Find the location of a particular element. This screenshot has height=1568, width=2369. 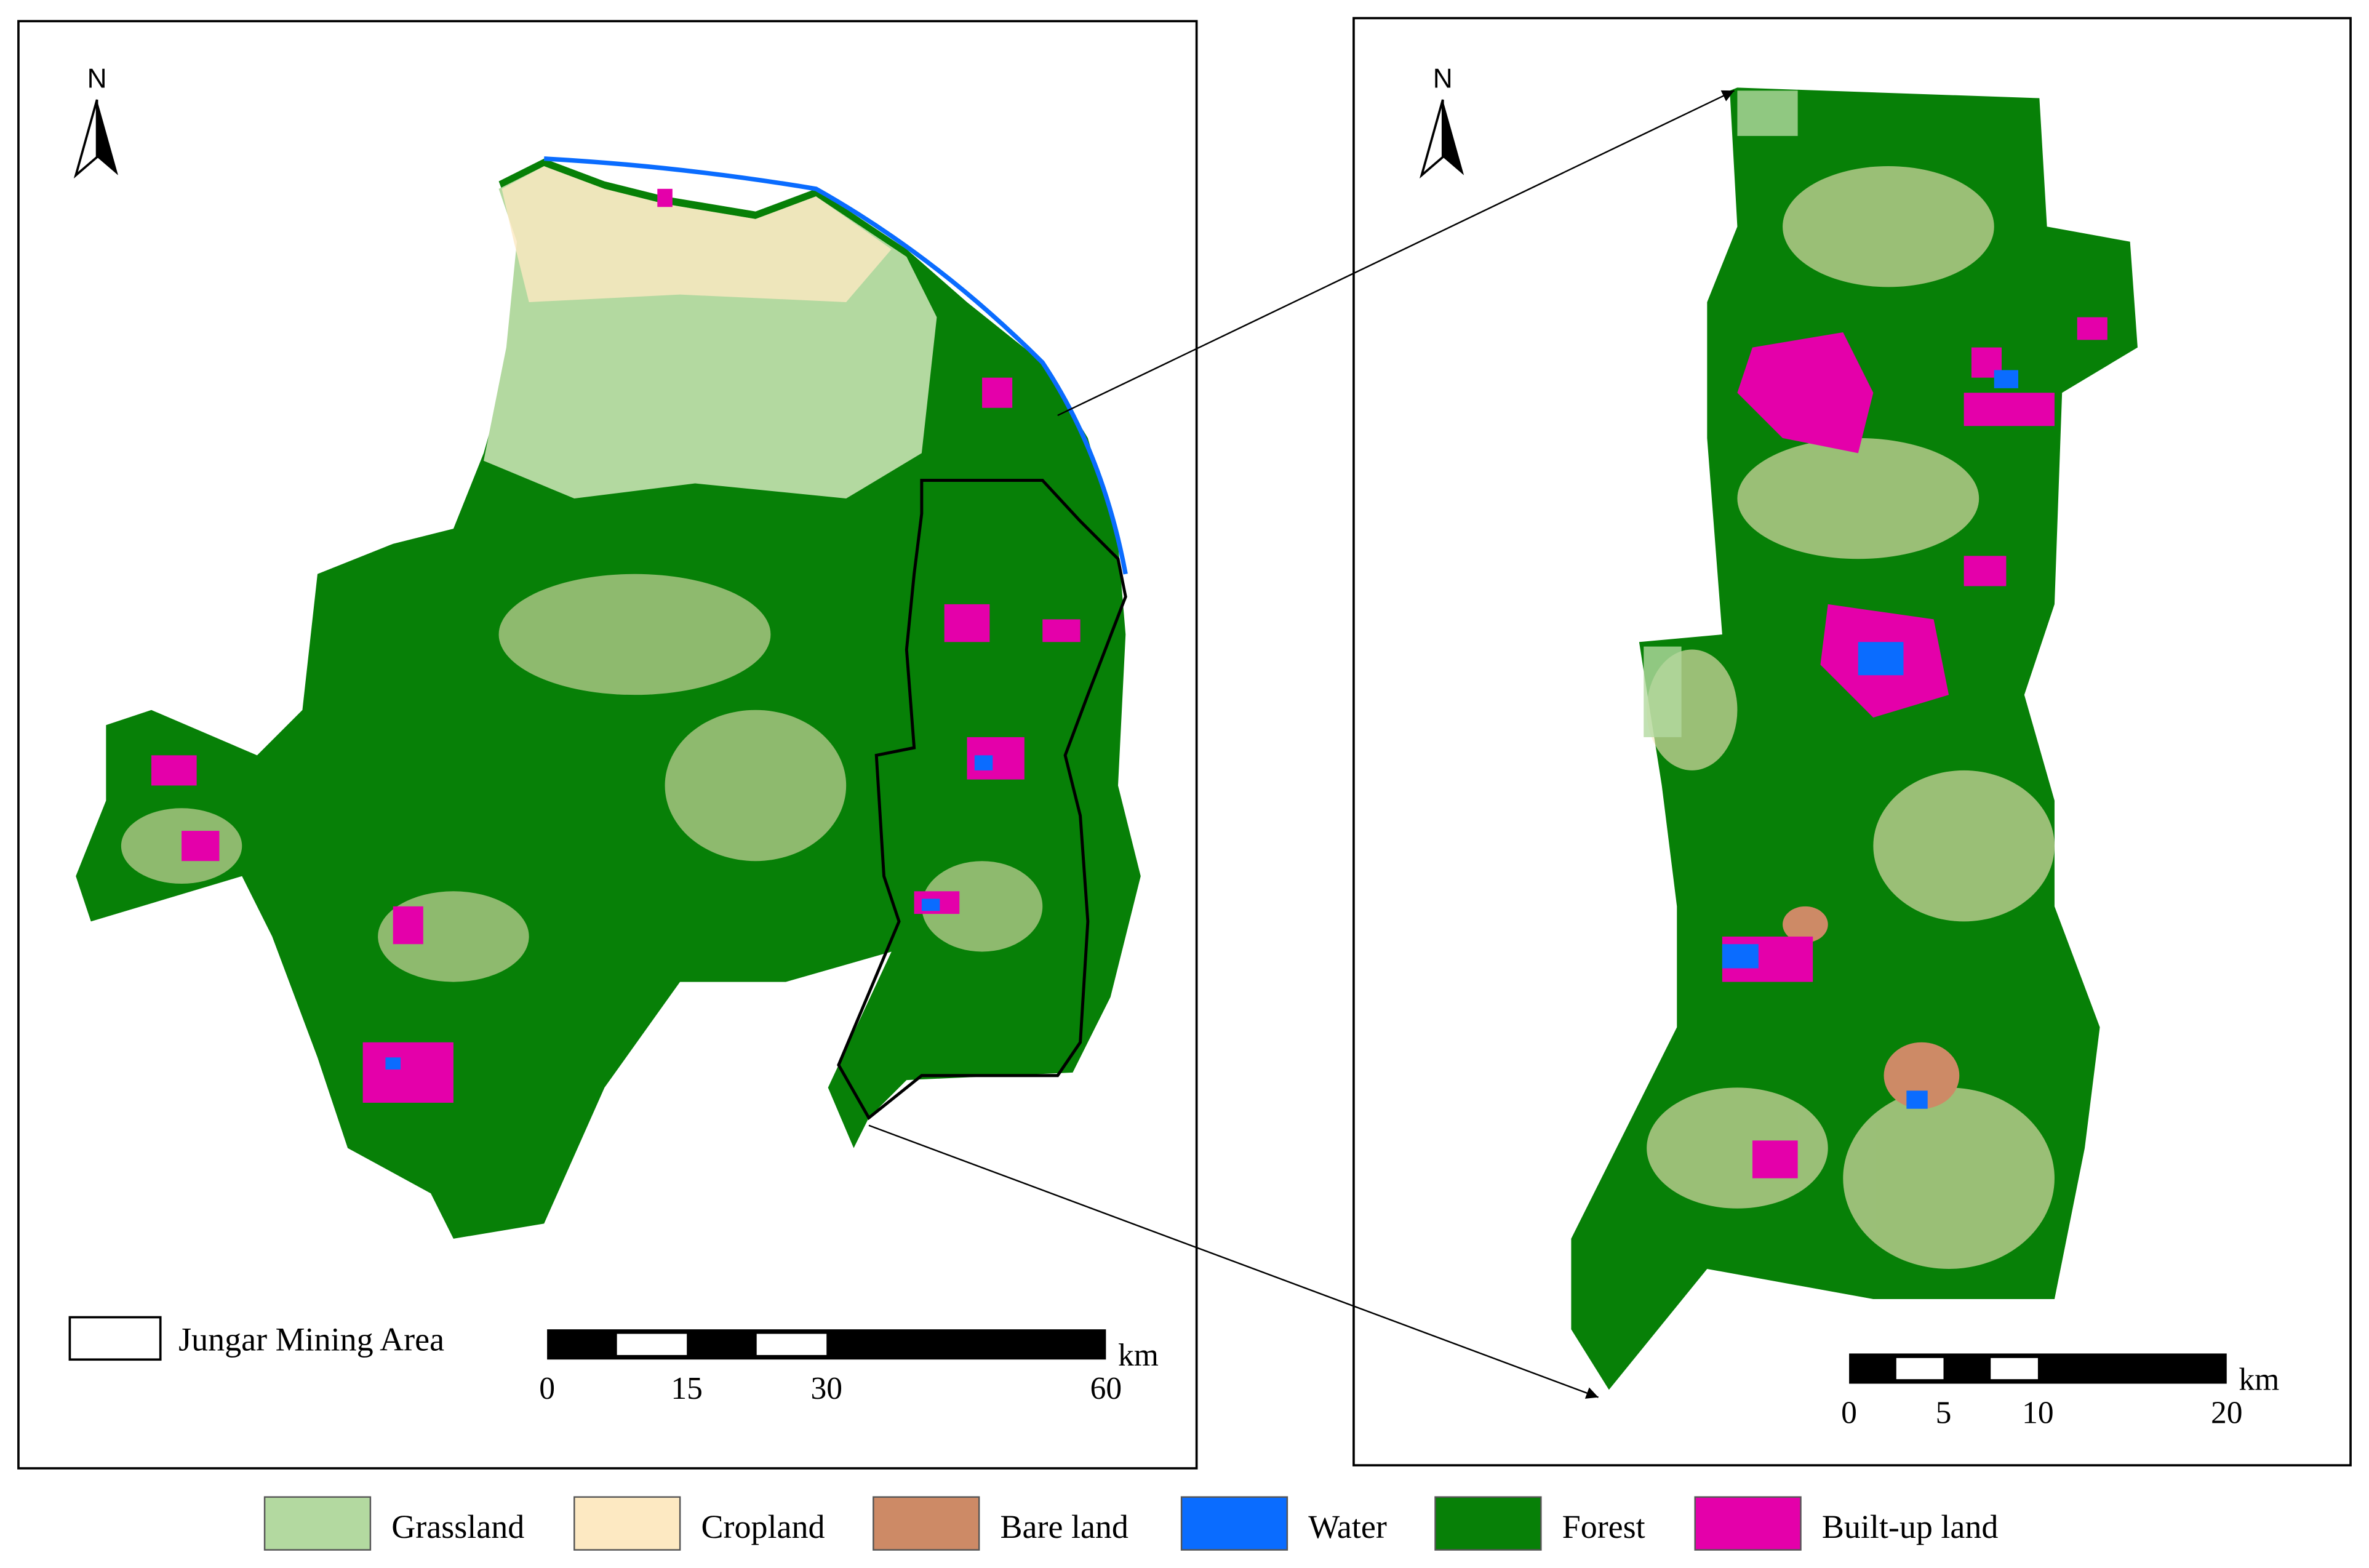

river is located at coordinates (835, 365).